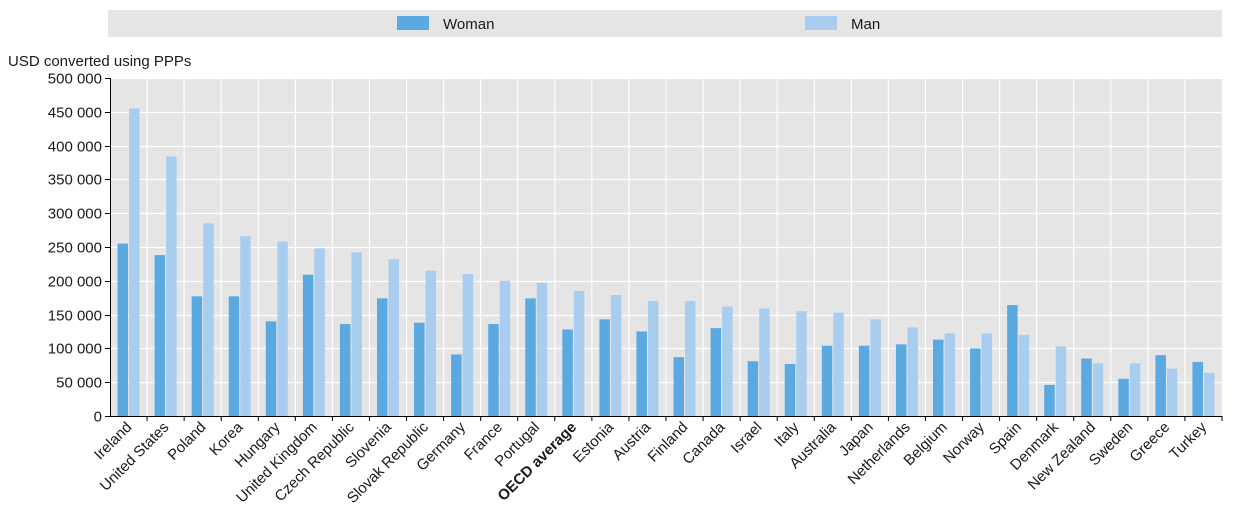  Describe the element at coordinates (594, 442) in the screenshot. I see `x-tick-label: Estonia` at that location.